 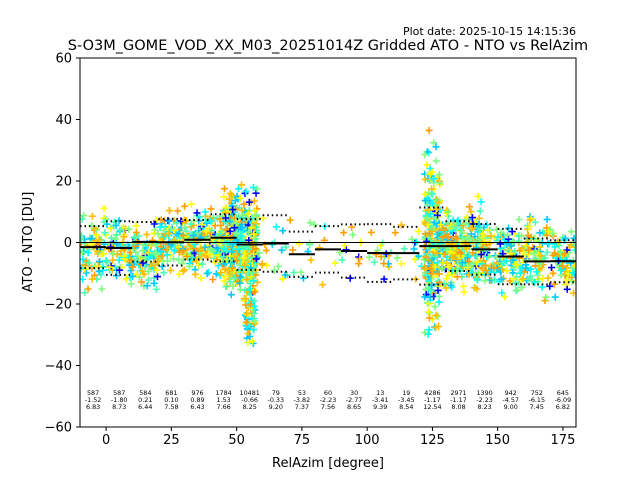 What do you see at coordinates (458, 393) in the screenshot?
I see `bin-count-label: 2971` at bounding box center [458, 393].